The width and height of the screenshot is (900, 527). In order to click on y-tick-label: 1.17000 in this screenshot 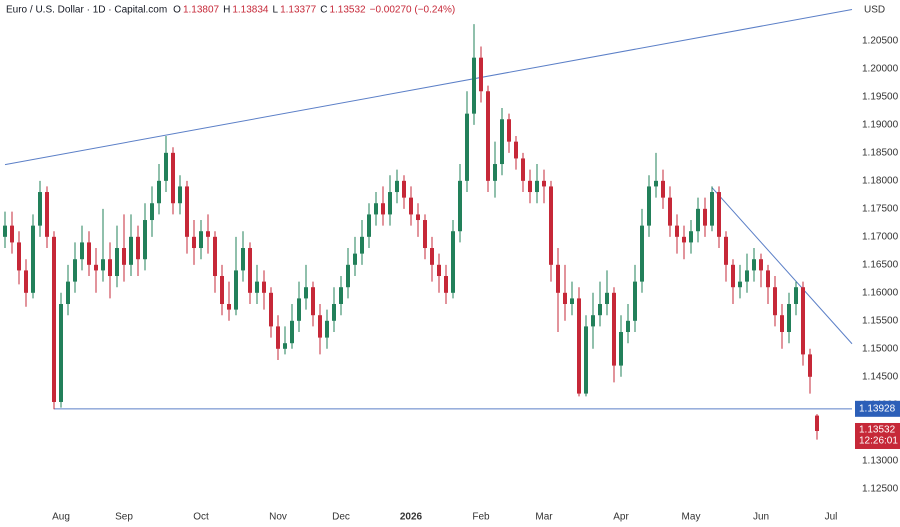, I will do `click(880, 236)`.